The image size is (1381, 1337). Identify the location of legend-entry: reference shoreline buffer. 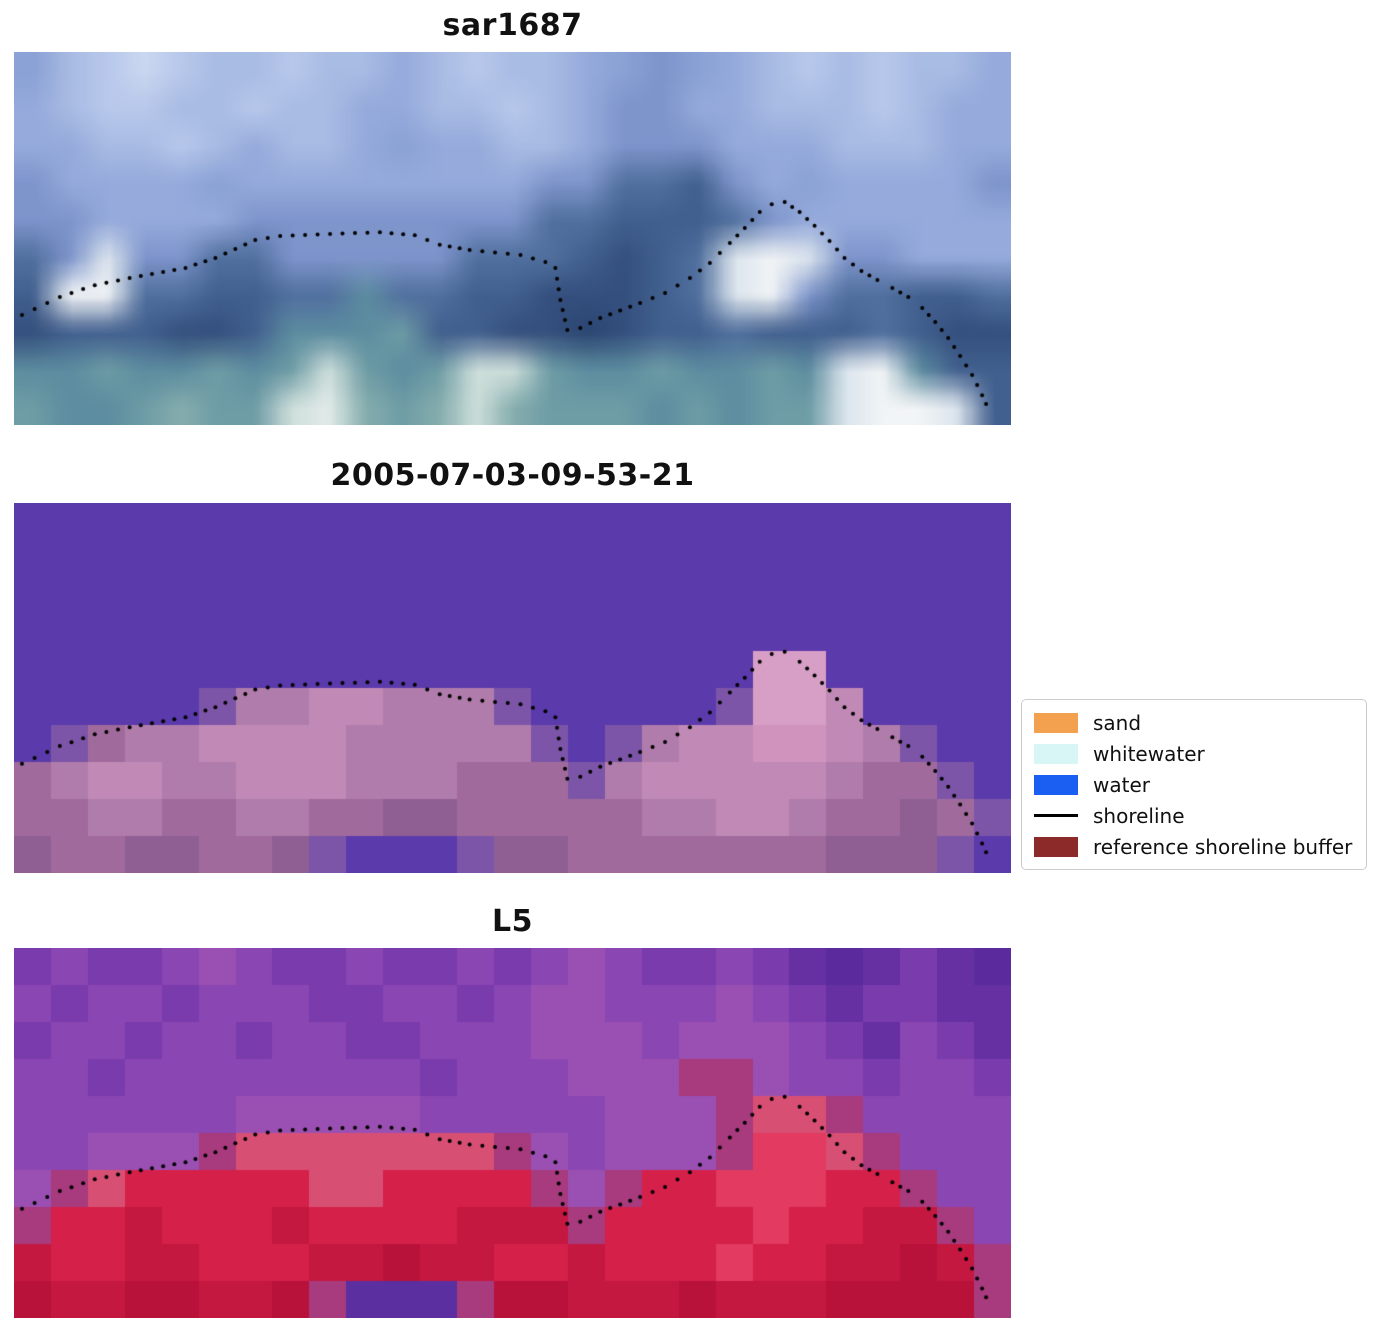
(1194, 846).